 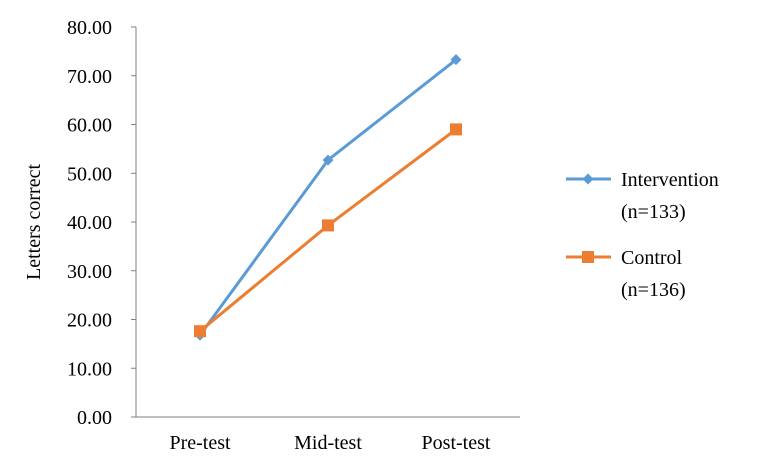 I want to click on y-tick-label: 0.00, so click(x=94, y=418).